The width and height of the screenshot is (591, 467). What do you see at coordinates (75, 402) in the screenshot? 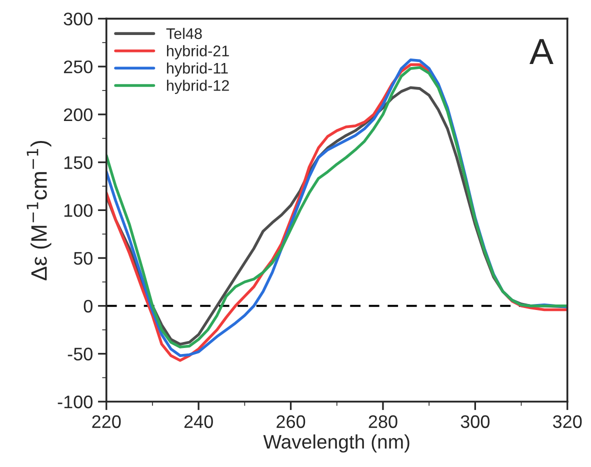
I see `y-tick-label: -100` at bounding box center [75, 402].